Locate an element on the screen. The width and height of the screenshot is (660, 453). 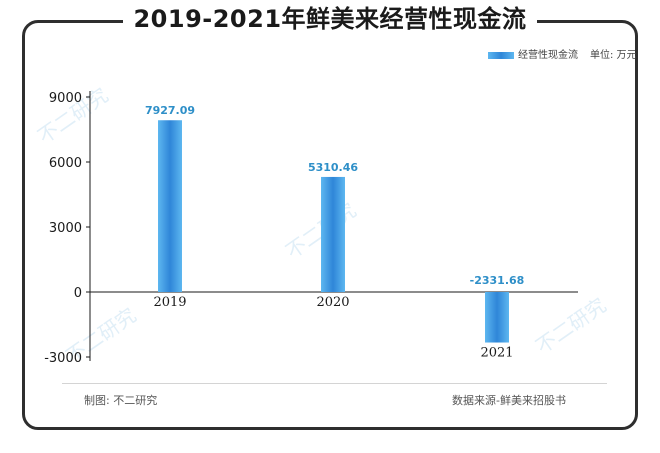
value-label: -2331.68 is located at coordinates (497, 280).